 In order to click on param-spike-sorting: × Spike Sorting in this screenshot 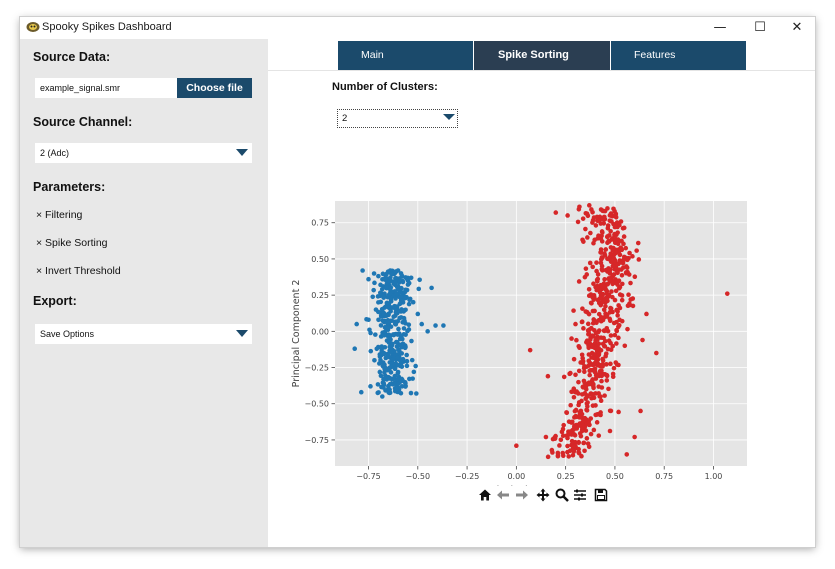, I will do `click(72, 243)`.